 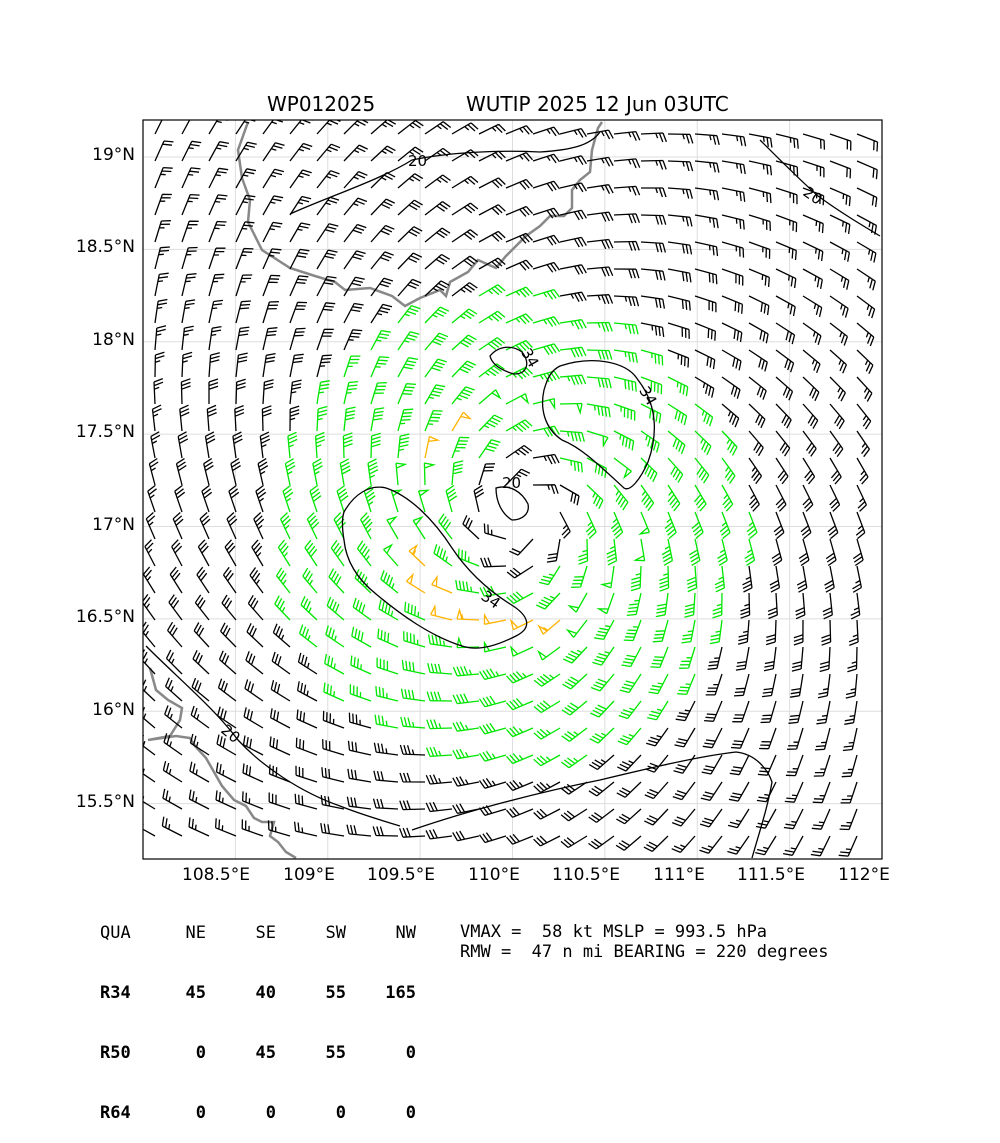 What do you see at coordinates (321, 104) in the screenshot?
I see `storm-id-title: WP012025` at bounding box center [321, 104].